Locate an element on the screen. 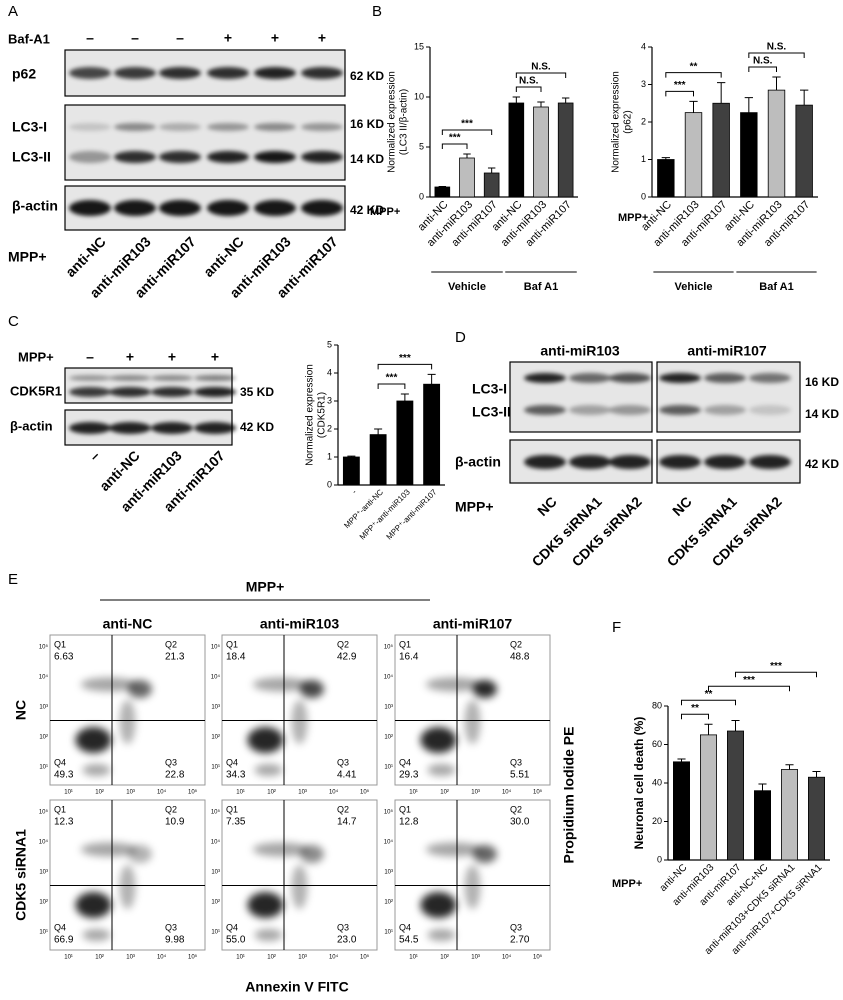 The height and width of the screenshot is (1000, 843). x-tick-label: 10³ is located at coordinates (302, 793).